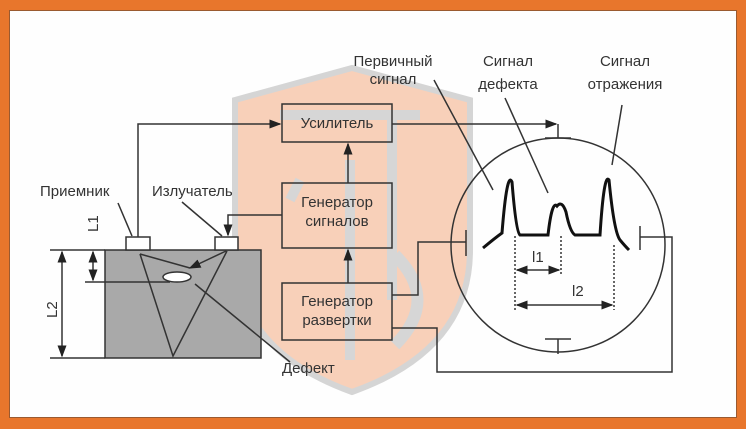 This screenshot has height=429, width=746. I want to click on oscilloscope-screen, so click(558, 245).